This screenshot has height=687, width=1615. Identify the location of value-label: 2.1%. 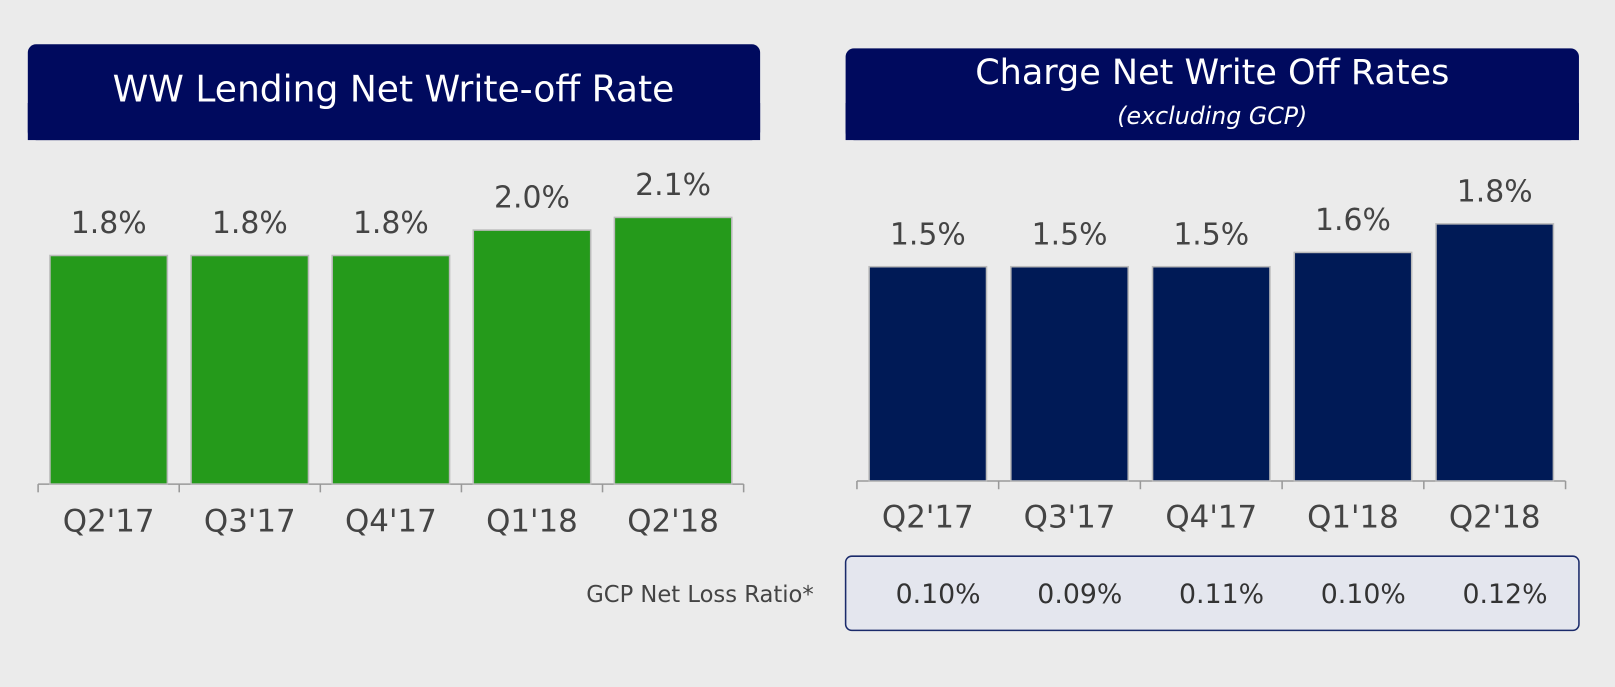
(673, 185).